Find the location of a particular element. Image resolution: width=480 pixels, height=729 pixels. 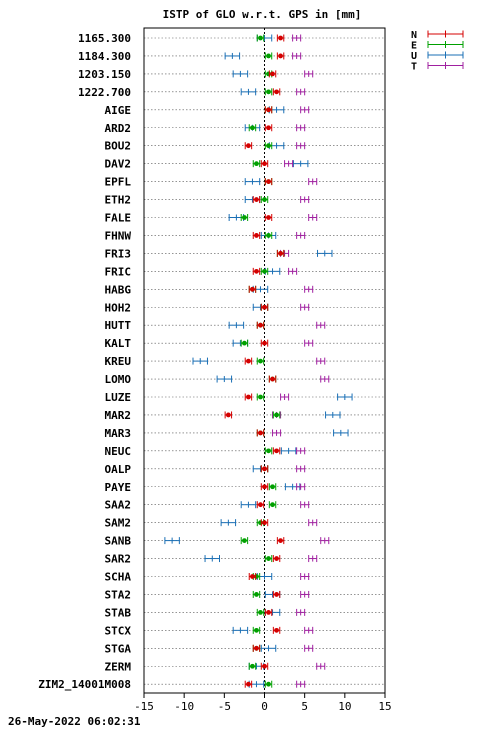

station-label: SAR2 is located at coordinates (118, 559).